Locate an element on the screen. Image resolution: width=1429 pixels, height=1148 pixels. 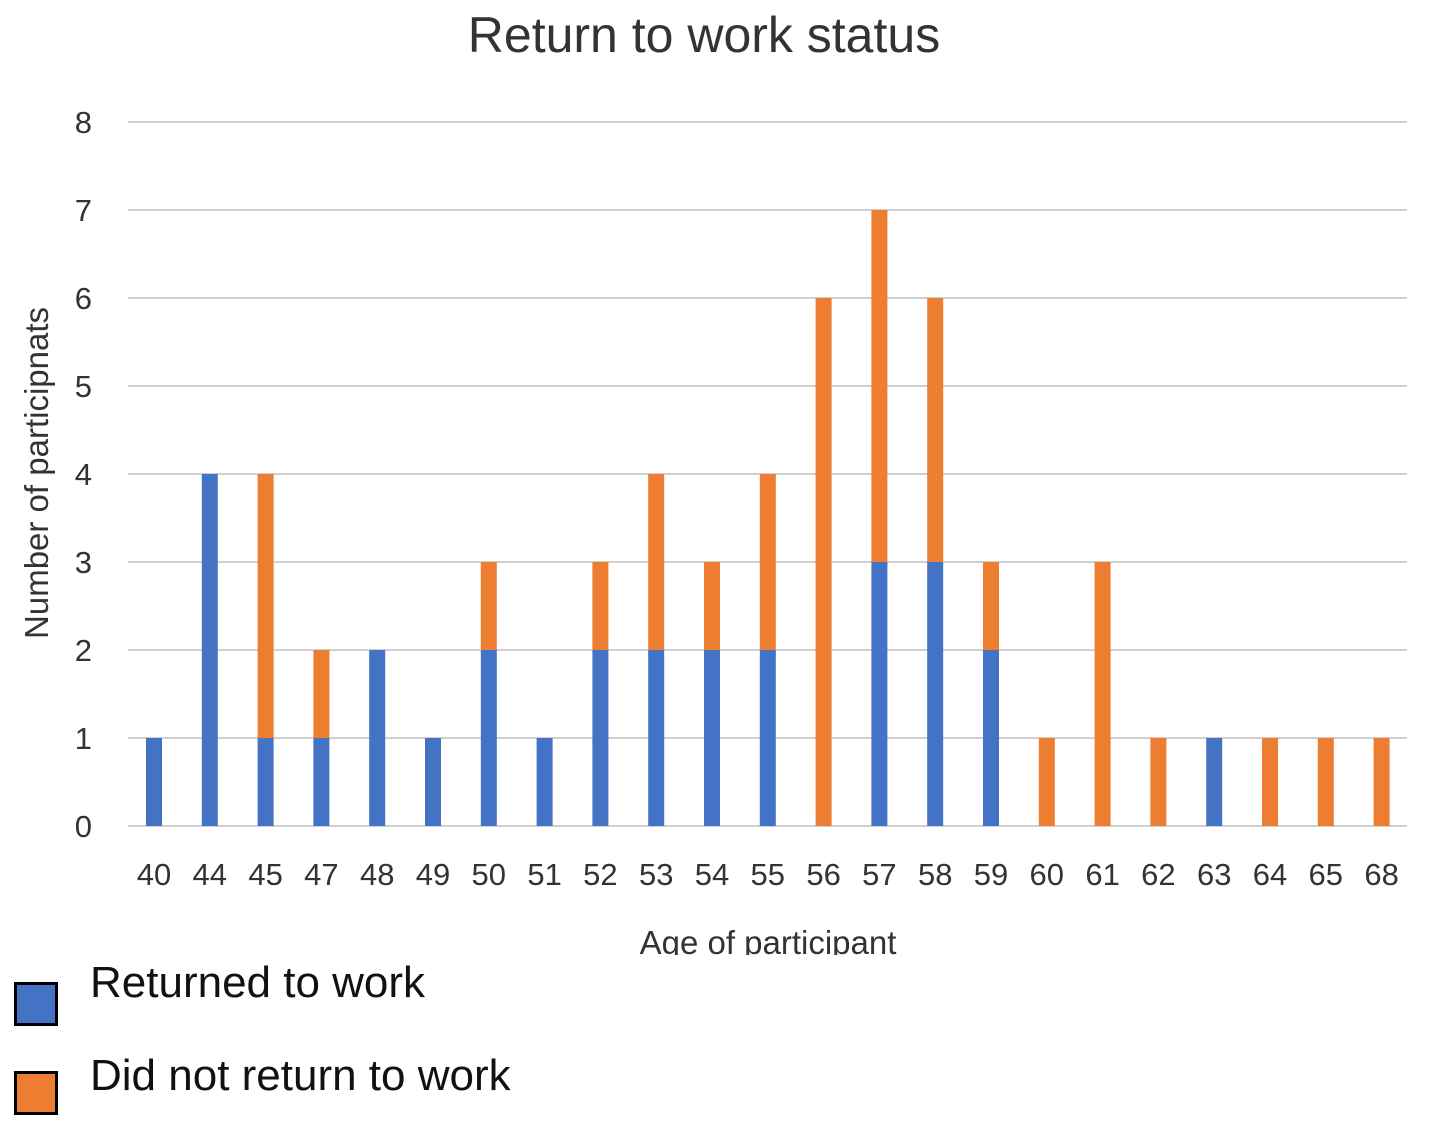
x-tick-label: 48 is located at coordinates (377, 874).